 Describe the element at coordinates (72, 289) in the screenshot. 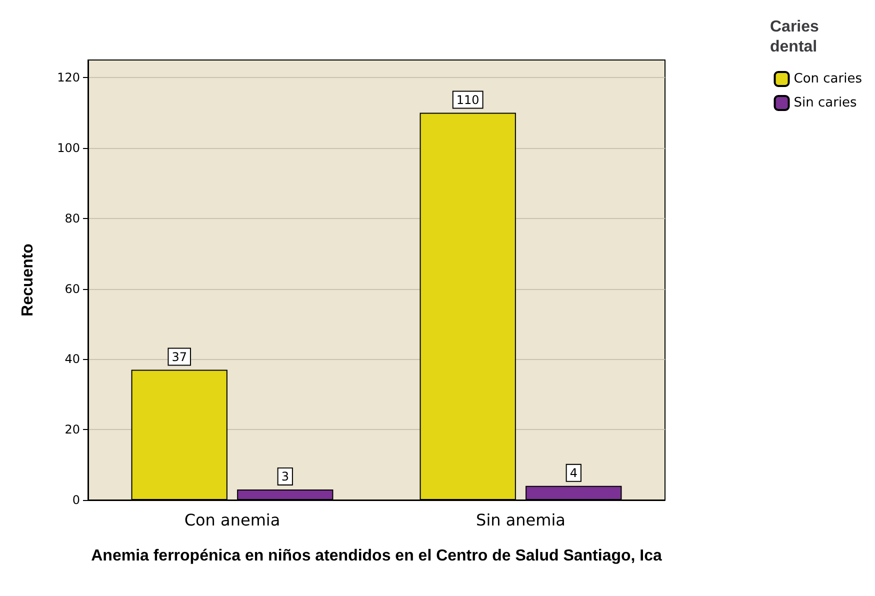

I see `y-tick-label: 60` at that location.